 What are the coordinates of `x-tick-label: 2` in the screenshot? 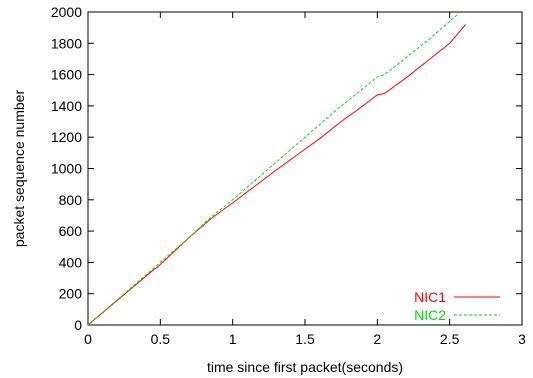 It's located at (377, 339).